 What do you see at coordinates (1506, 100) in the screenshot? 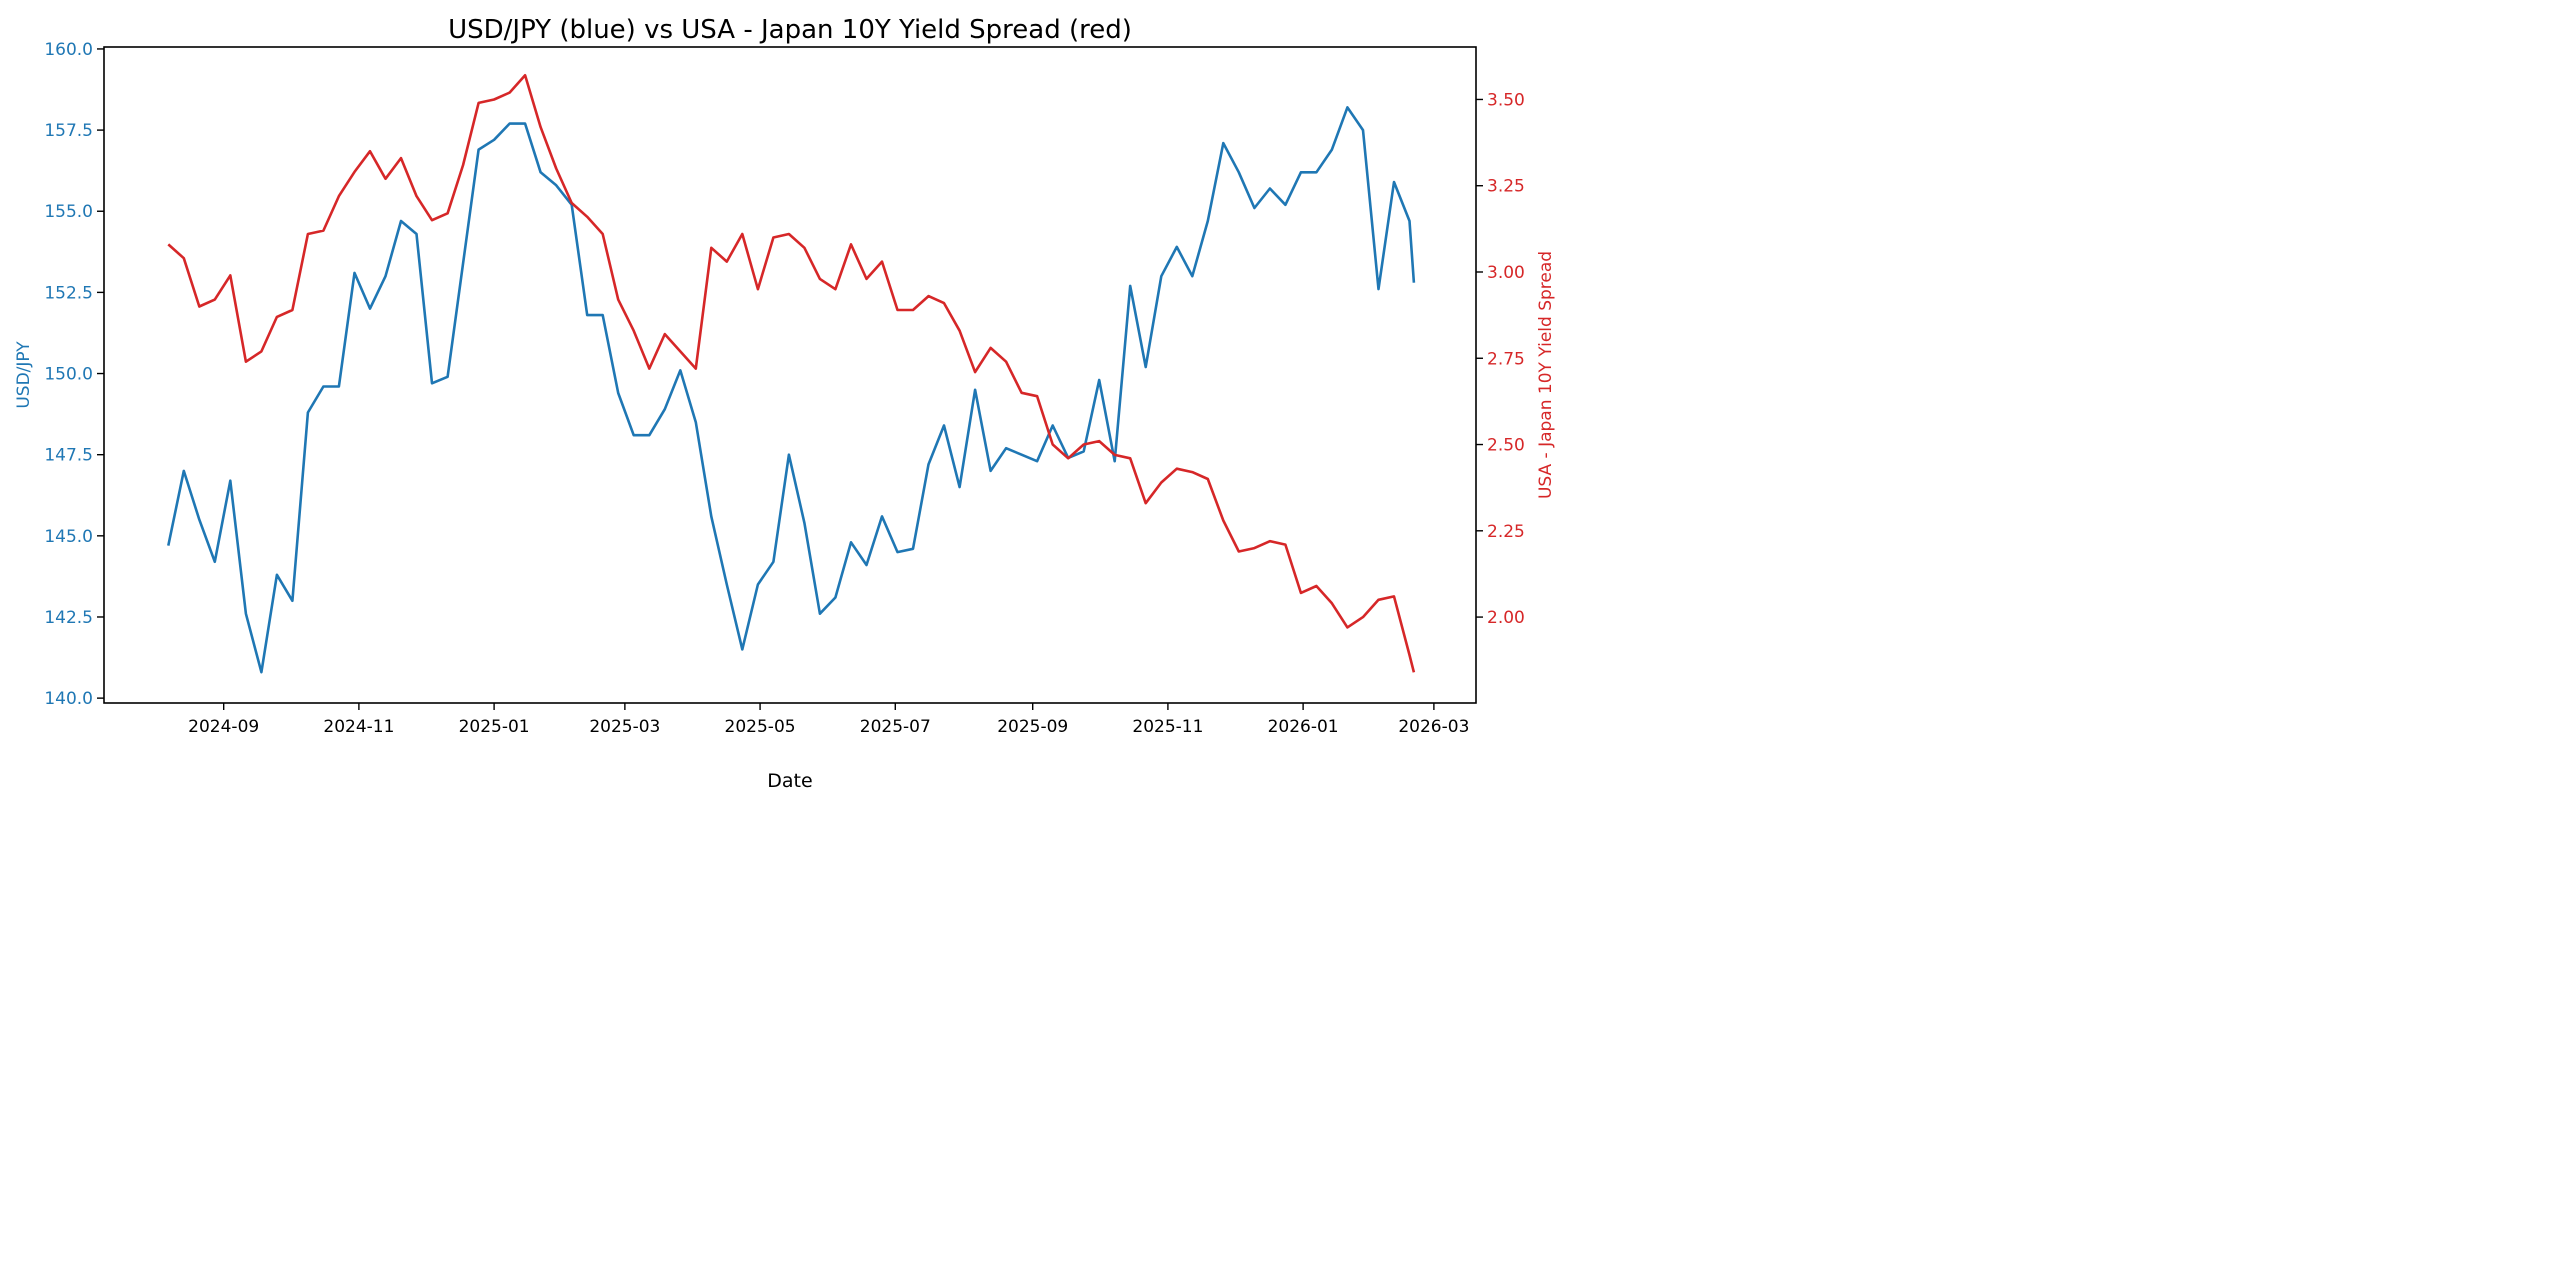
I see `y-right-tick-label: 3.50` at bounding box center [1506, 100].